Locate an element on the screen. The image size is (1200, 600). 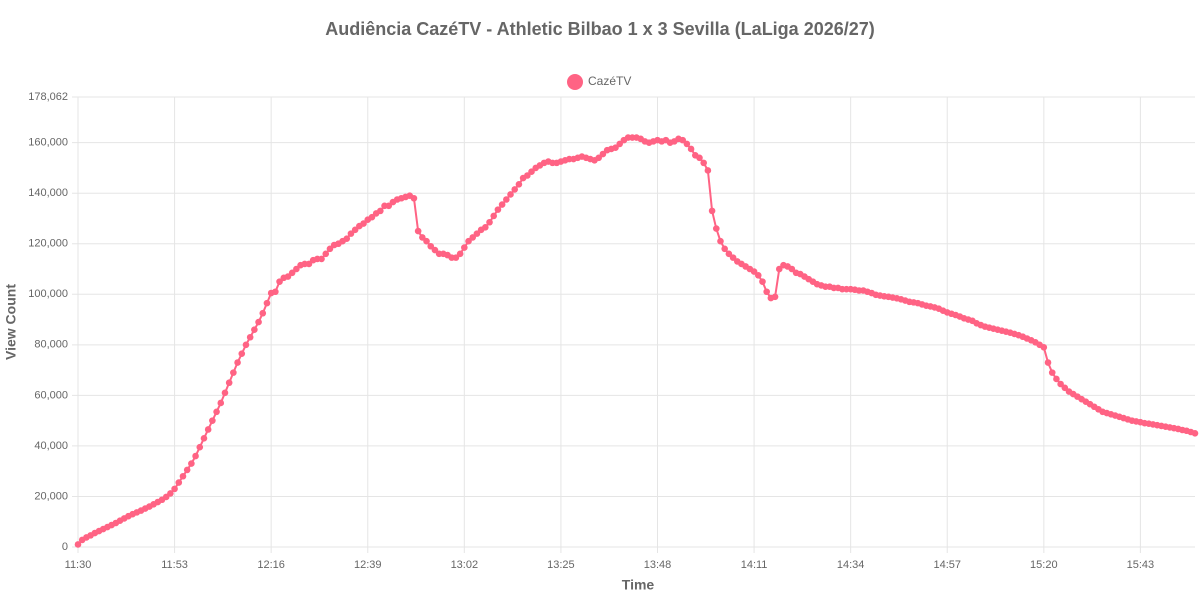
y-tick-label: 80,000 is located at coordinates (51, 345).